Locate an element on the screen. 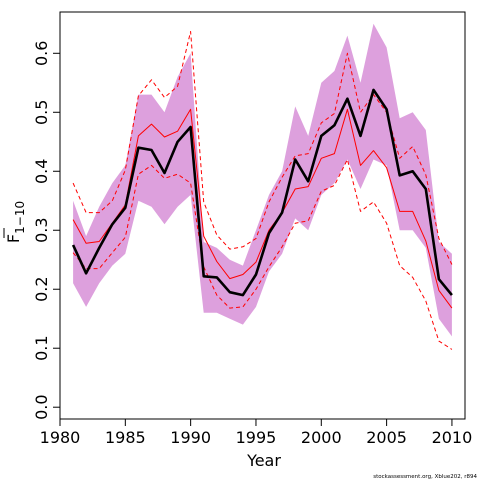 The image size is (480, 480). y-tick-label-0.4: 0.4 is located at coordinates (41, 171).